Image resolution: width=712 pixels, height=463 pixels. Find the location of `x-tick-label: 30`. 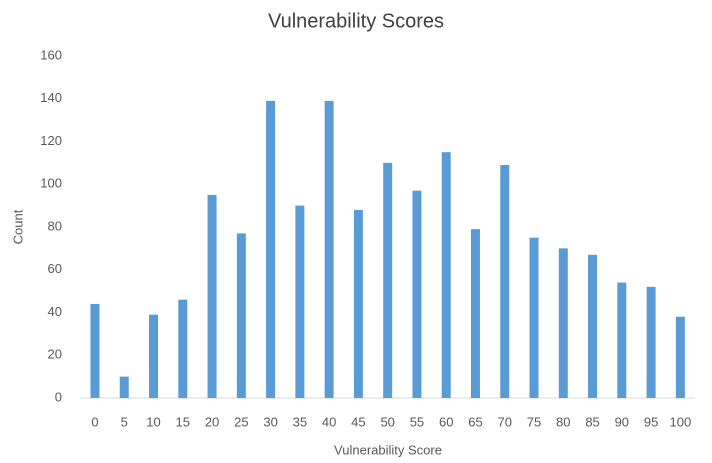

x-tick-label: 30 is located at coordinates (270, 421).